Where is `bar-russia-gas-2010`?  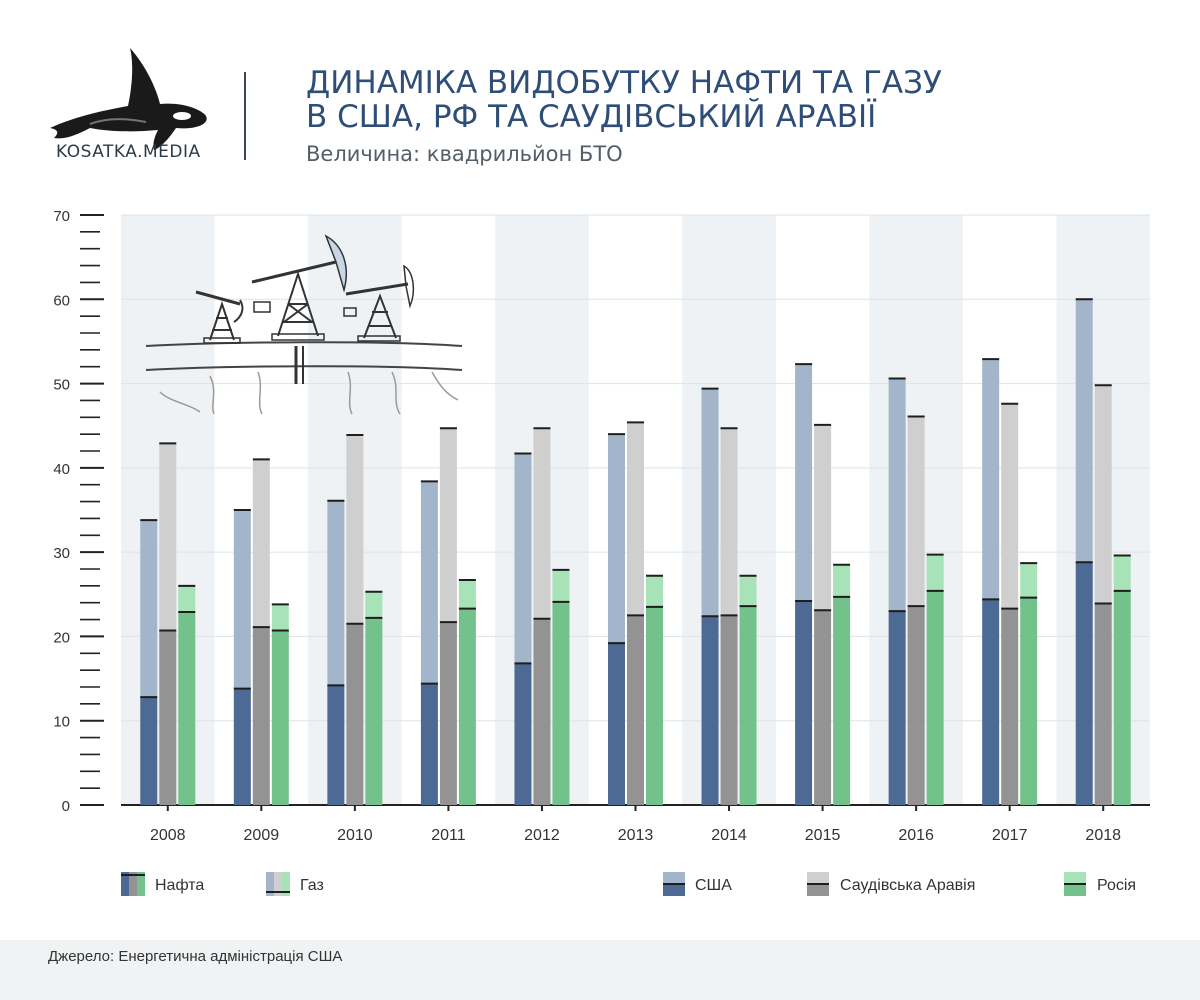 bar-russia-gas-2010 is located at coordinates (374, 604).